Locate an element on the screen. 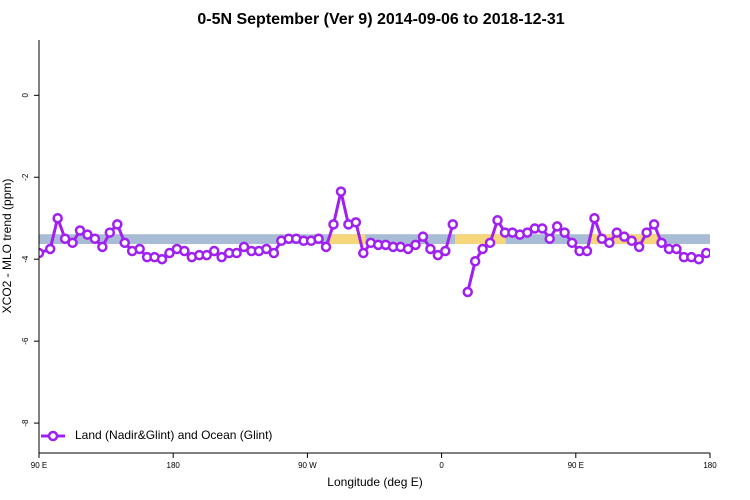 The height and width of the screenshot is (500, 750). y-tick-label: -6 is located at coordinates (25, 341).